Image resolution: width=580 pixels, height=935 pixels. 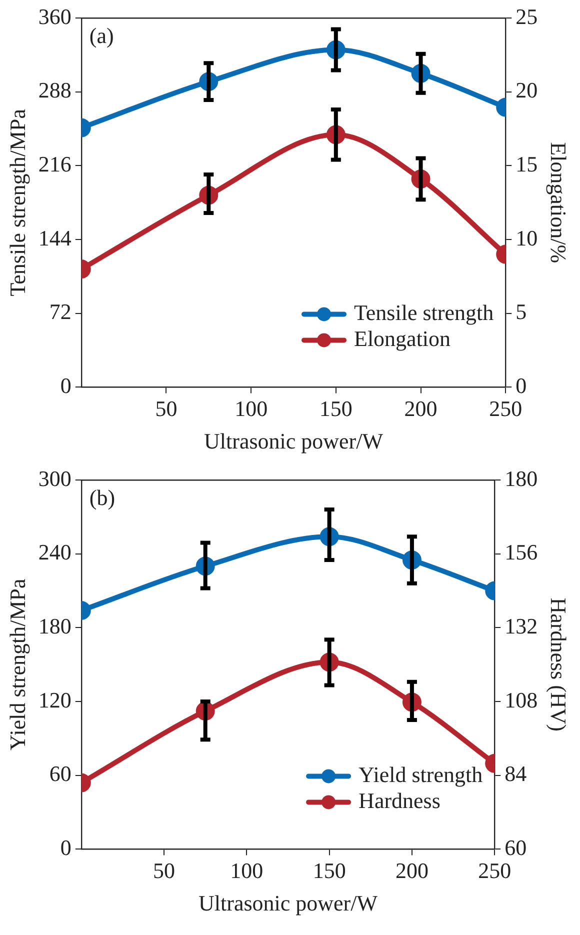 What do you see at coordinates (521, 478) in the screenshot?
I see `y2-tick-label: 180` at bounding box center [521, 478].